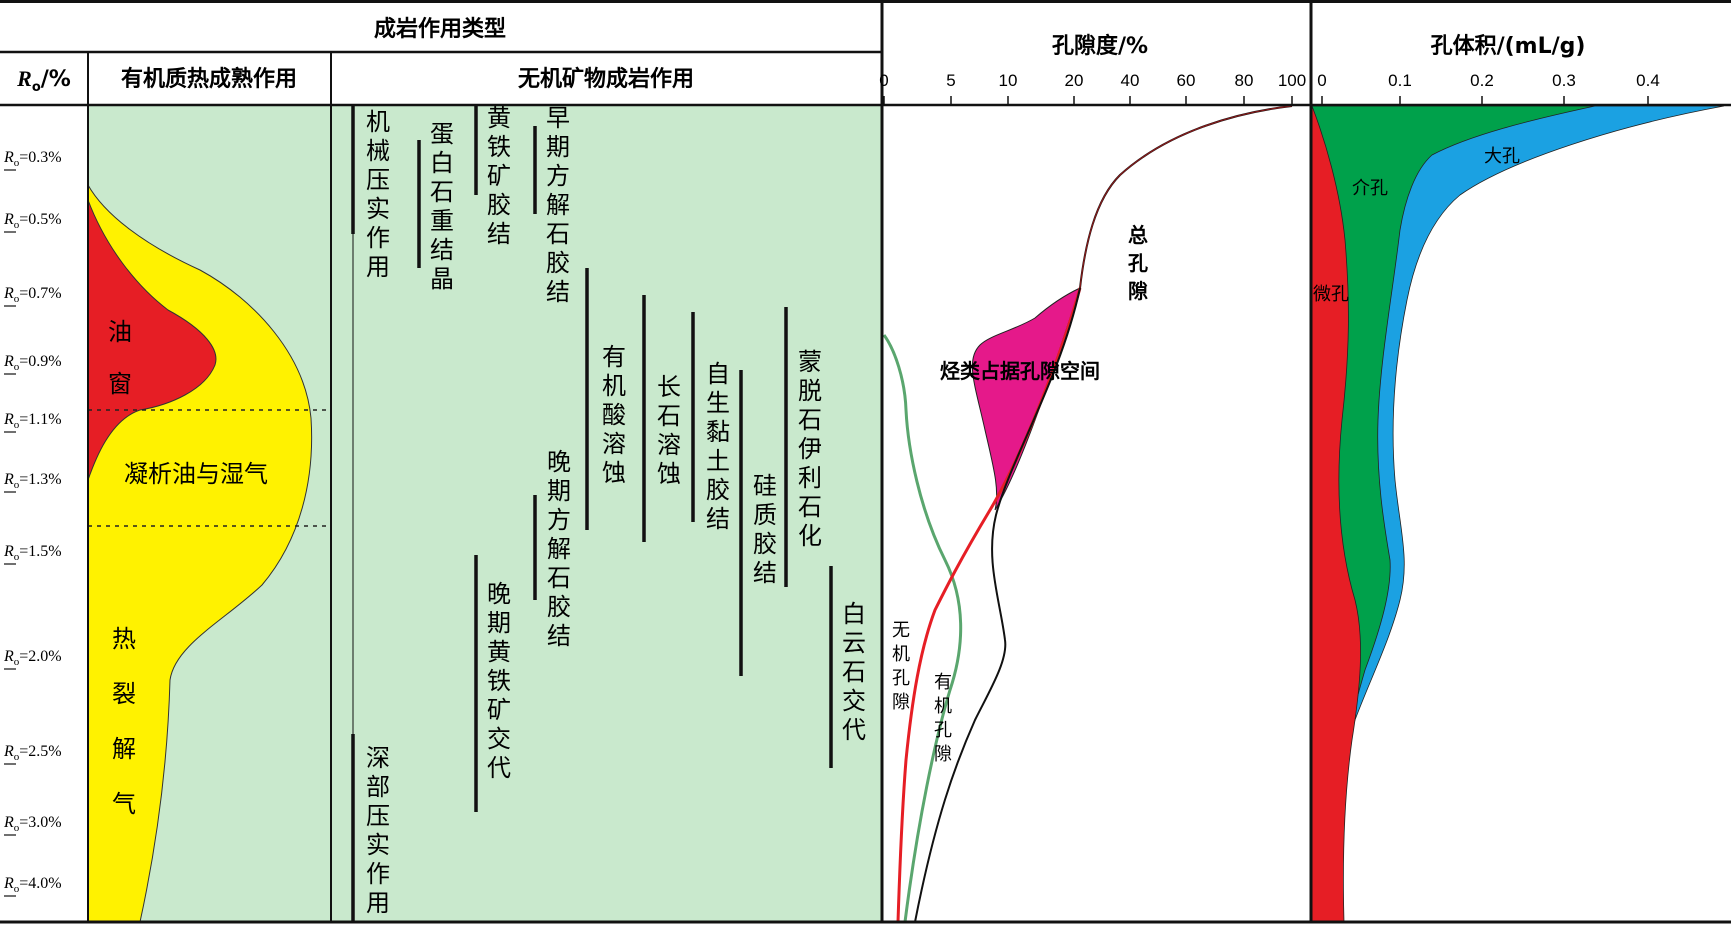 This screenshot has width=1731, height=928. What do you see at coordinates (1331, 294) in the screenshot?
I see `micropore-label: 微孔` at bounding box center [1331, 294].